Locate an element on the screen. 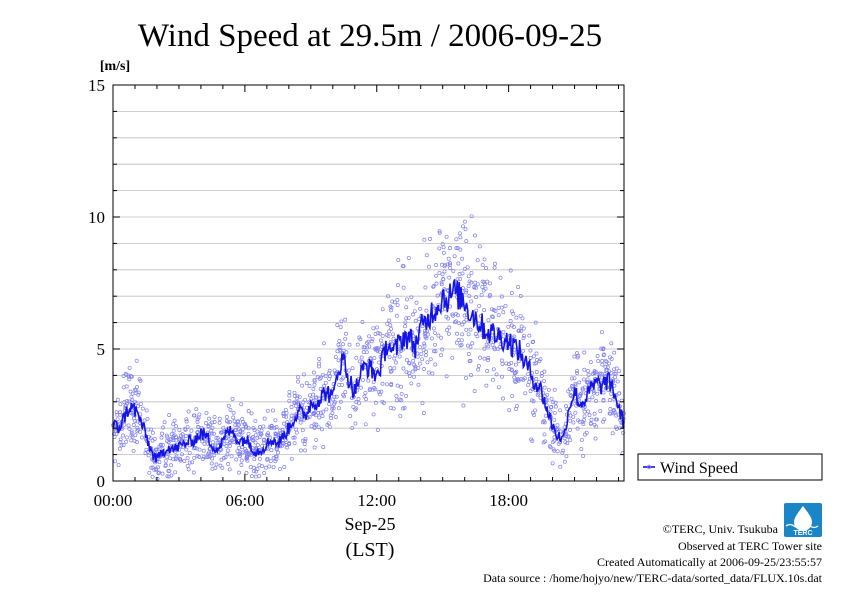 This screenshot has width=842, height=595. logo-text: TERC is located at coordinates (802, 533).